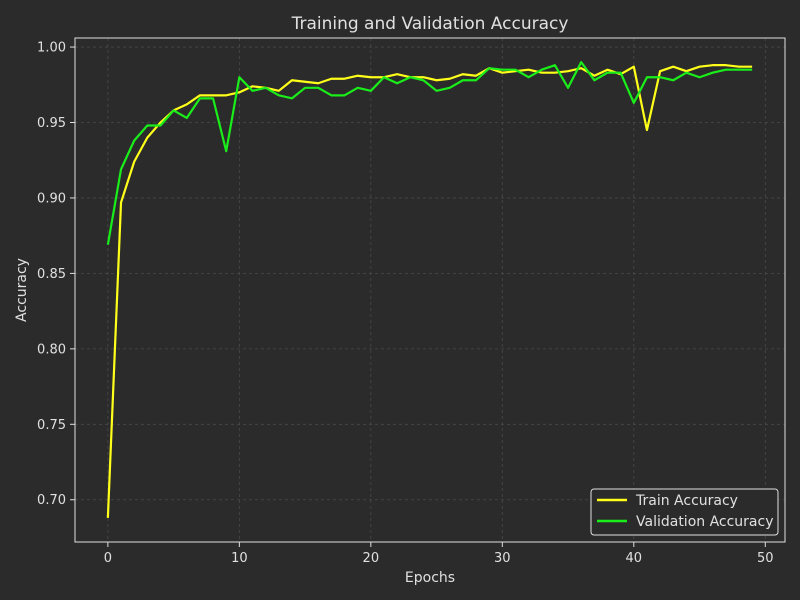  What do you see at coordinates (430, 578) in the screenshot?
I see `x-axis-title: Epochs` at bounding box center [430, 578].